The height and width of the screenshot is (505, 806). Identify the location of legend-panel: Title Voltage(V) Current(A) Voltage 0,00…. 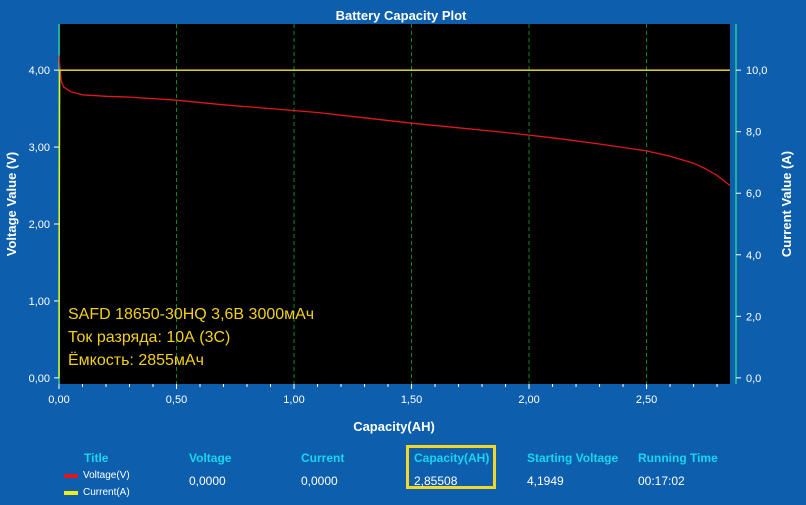
(403, 472).